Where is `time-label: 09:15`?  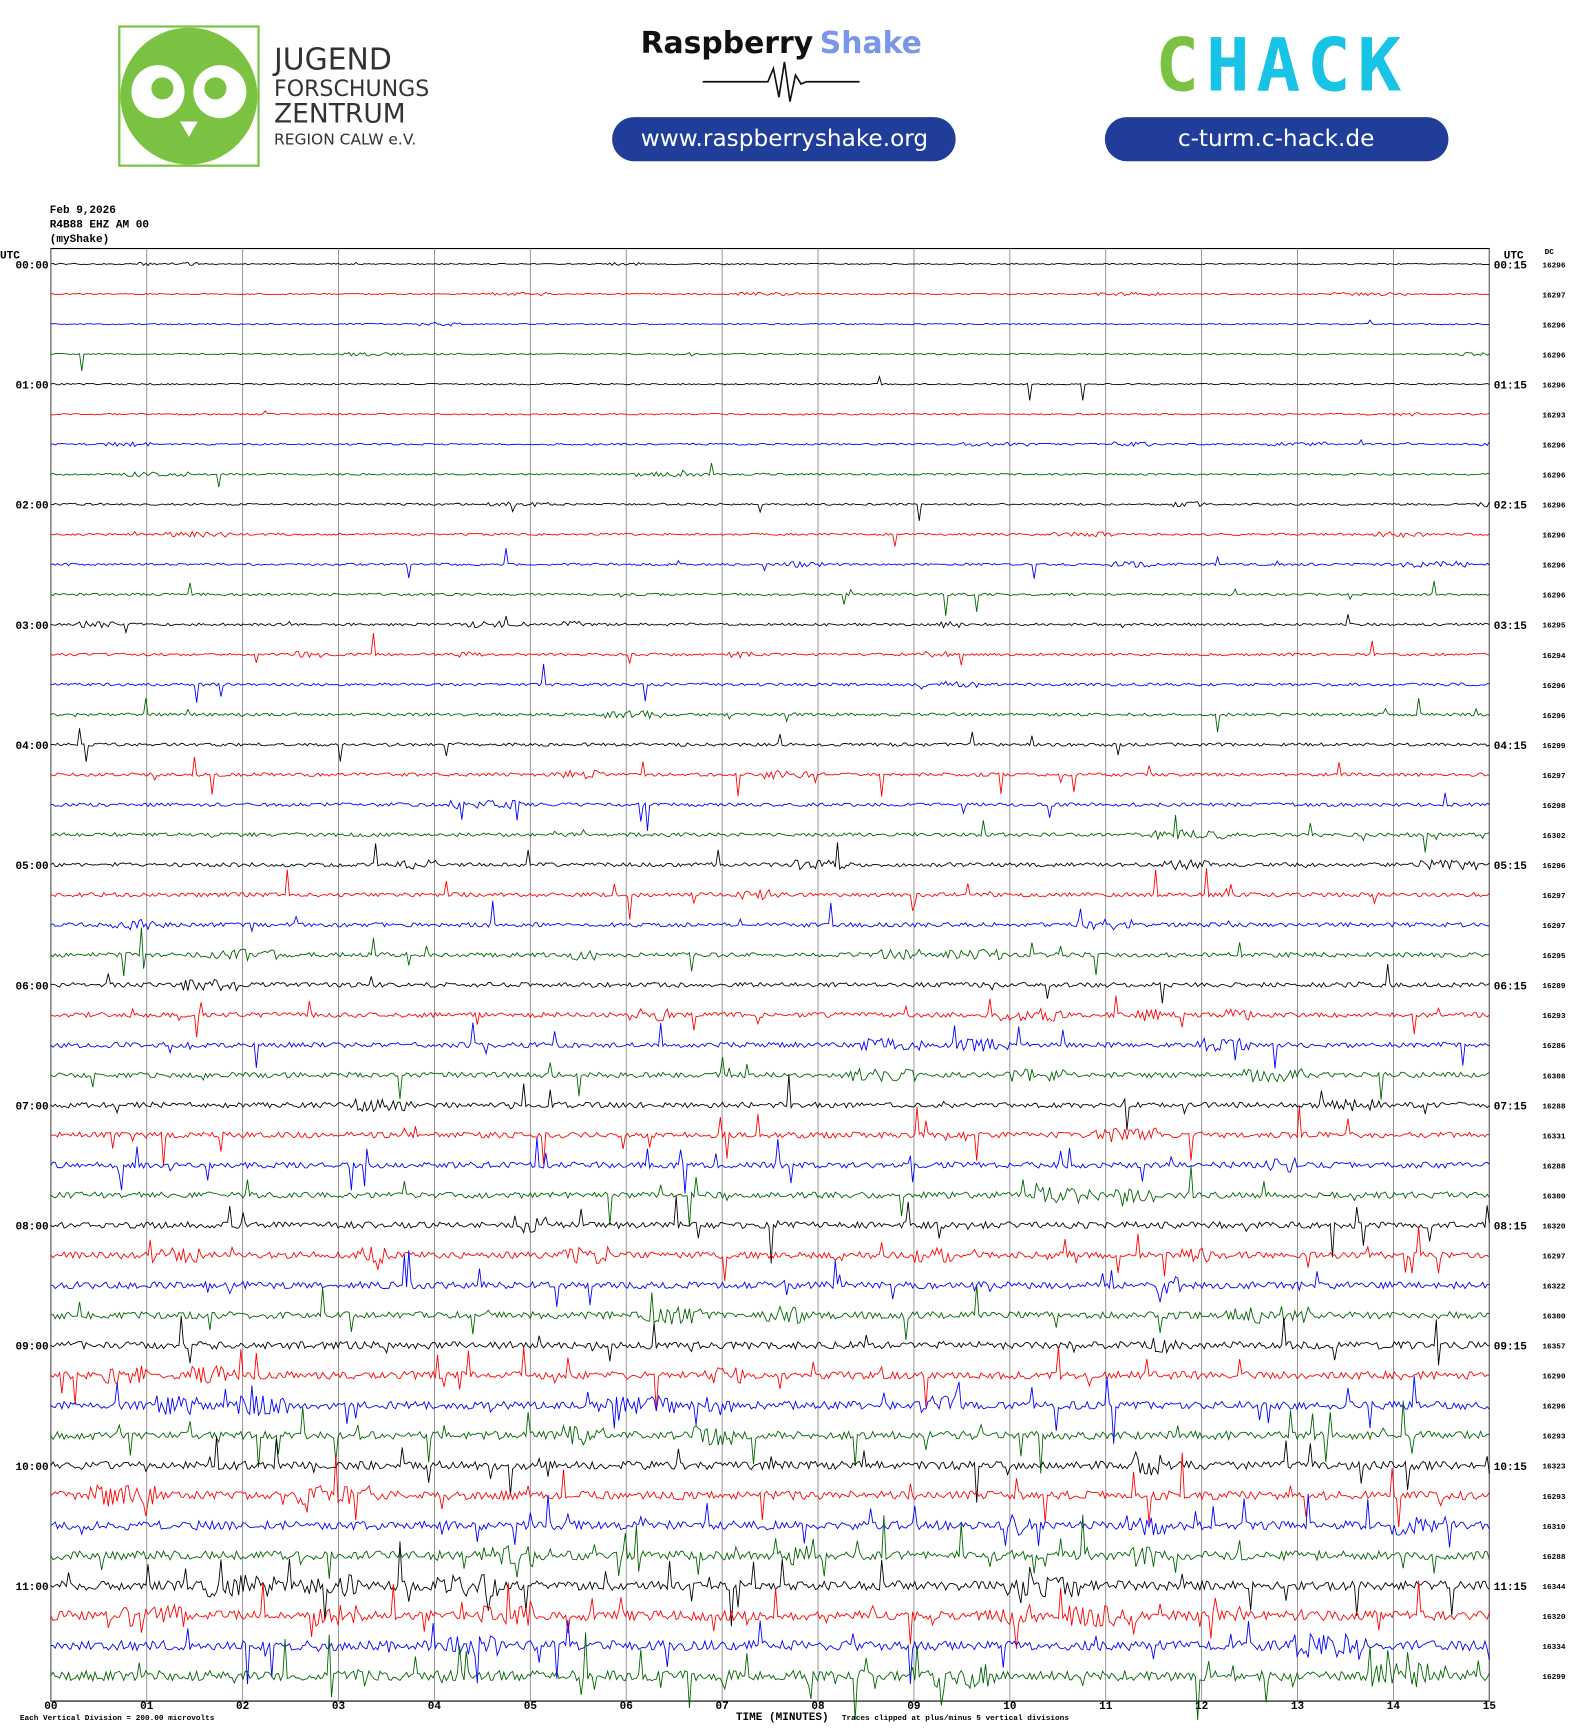 time-label: 09:15 is located at coordinates (1510, 1348).